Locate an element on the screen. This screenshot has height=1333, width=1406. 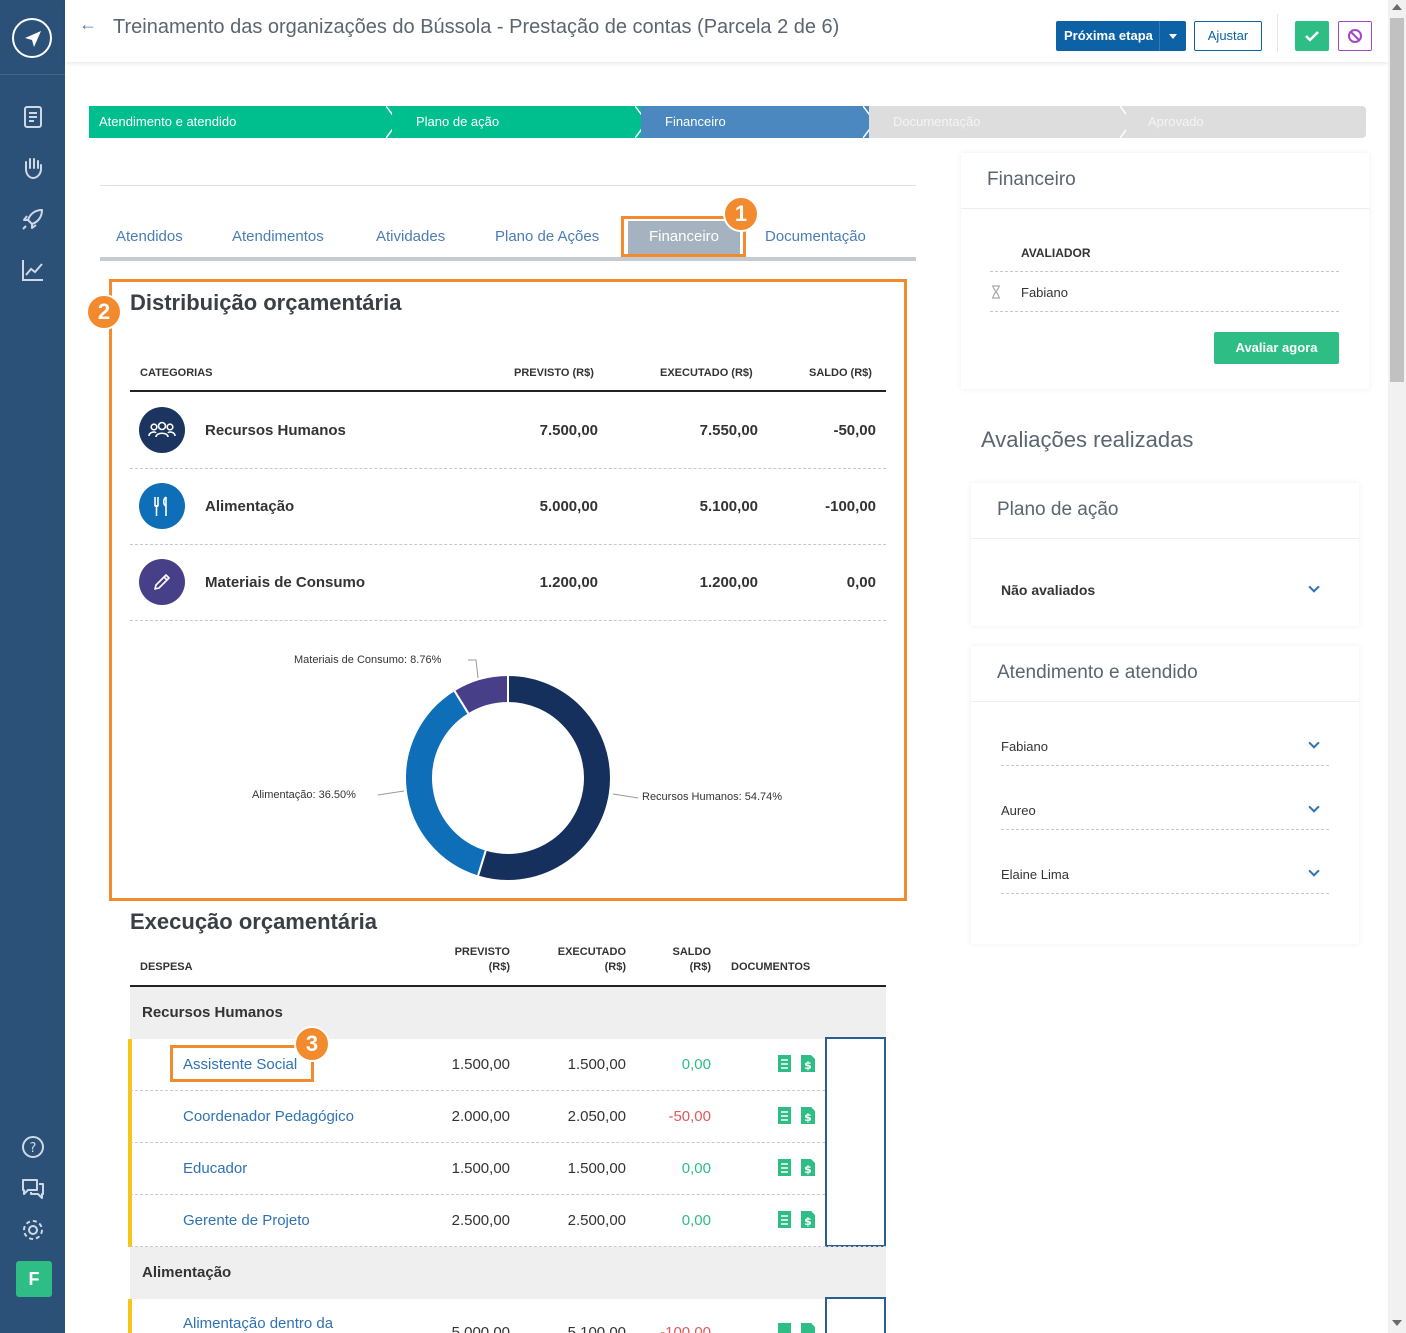
tab-atendidos: Atendidos is located at coordinates (149, 236).